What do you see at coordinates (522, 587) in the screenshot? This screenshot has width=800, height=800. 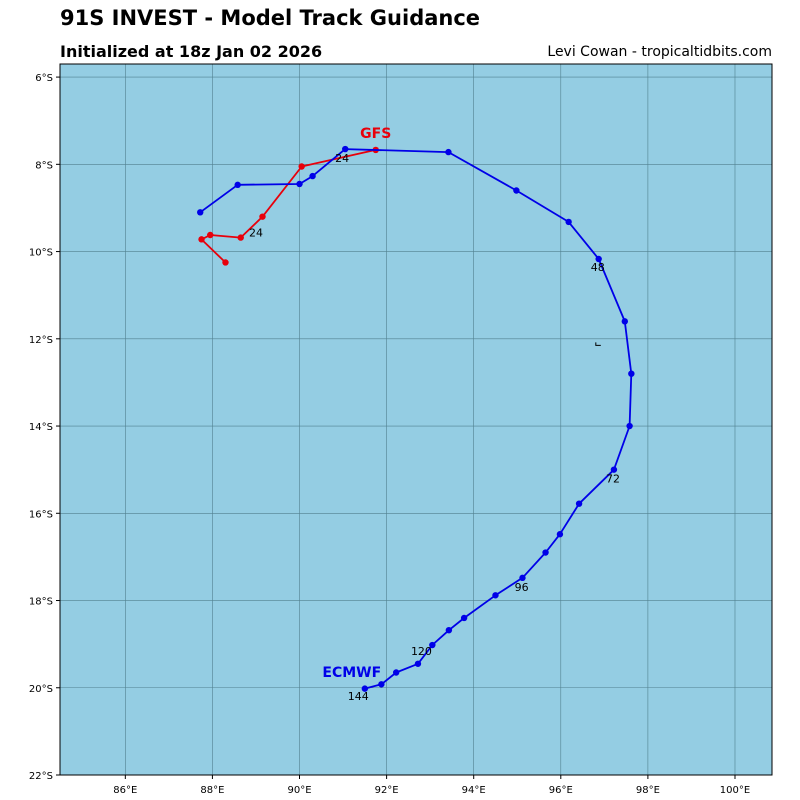 I see `forecast-hour-label: 96` at bounding box center [522, 587].